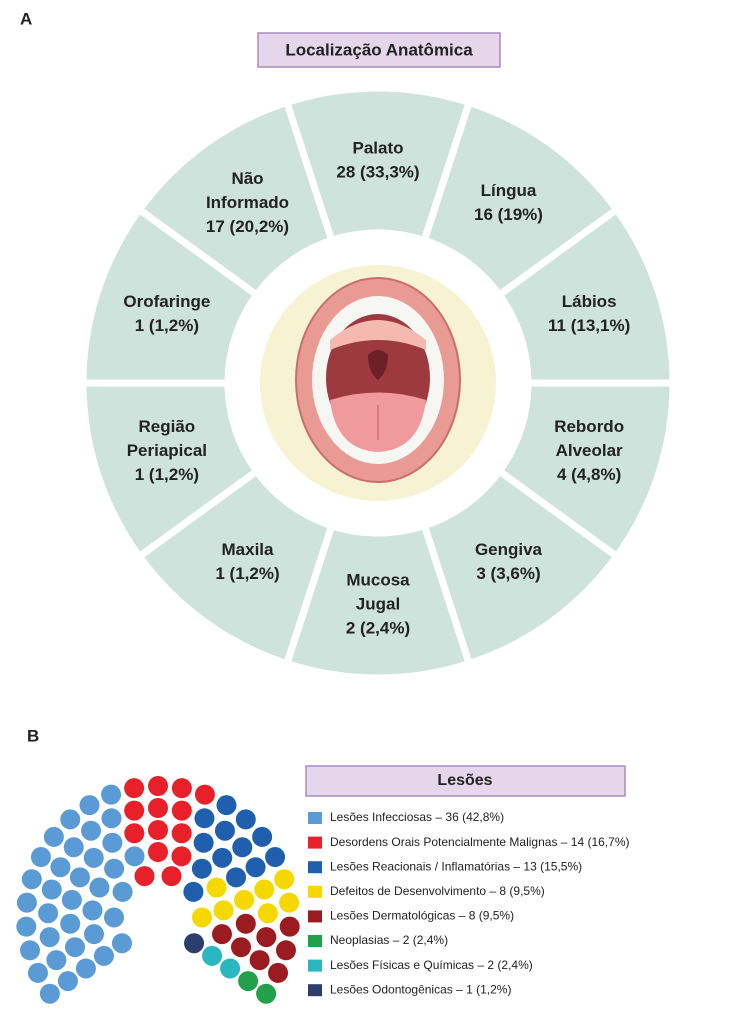 The height and width of the screenshot is (1020, 754). I want to click on segment-label: Palato, so click(377, 147).